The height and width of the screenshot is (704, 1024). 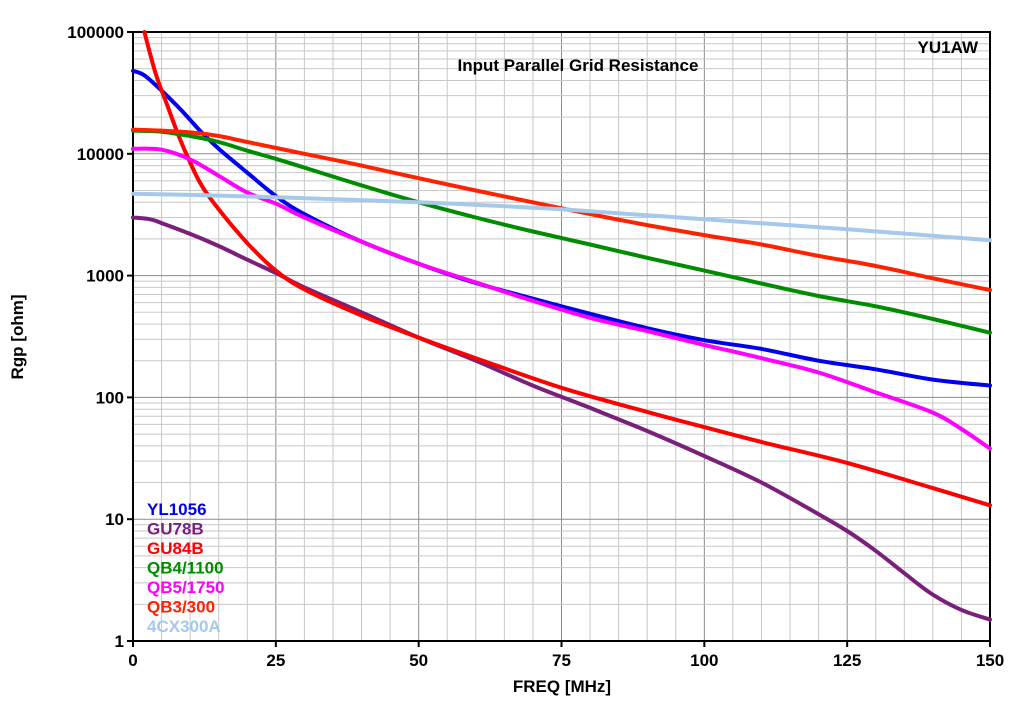 What do you see at coordinates (847, 660) in the screenshot?
I see `x-tick-label: 125` at bounding box center [847, 660].